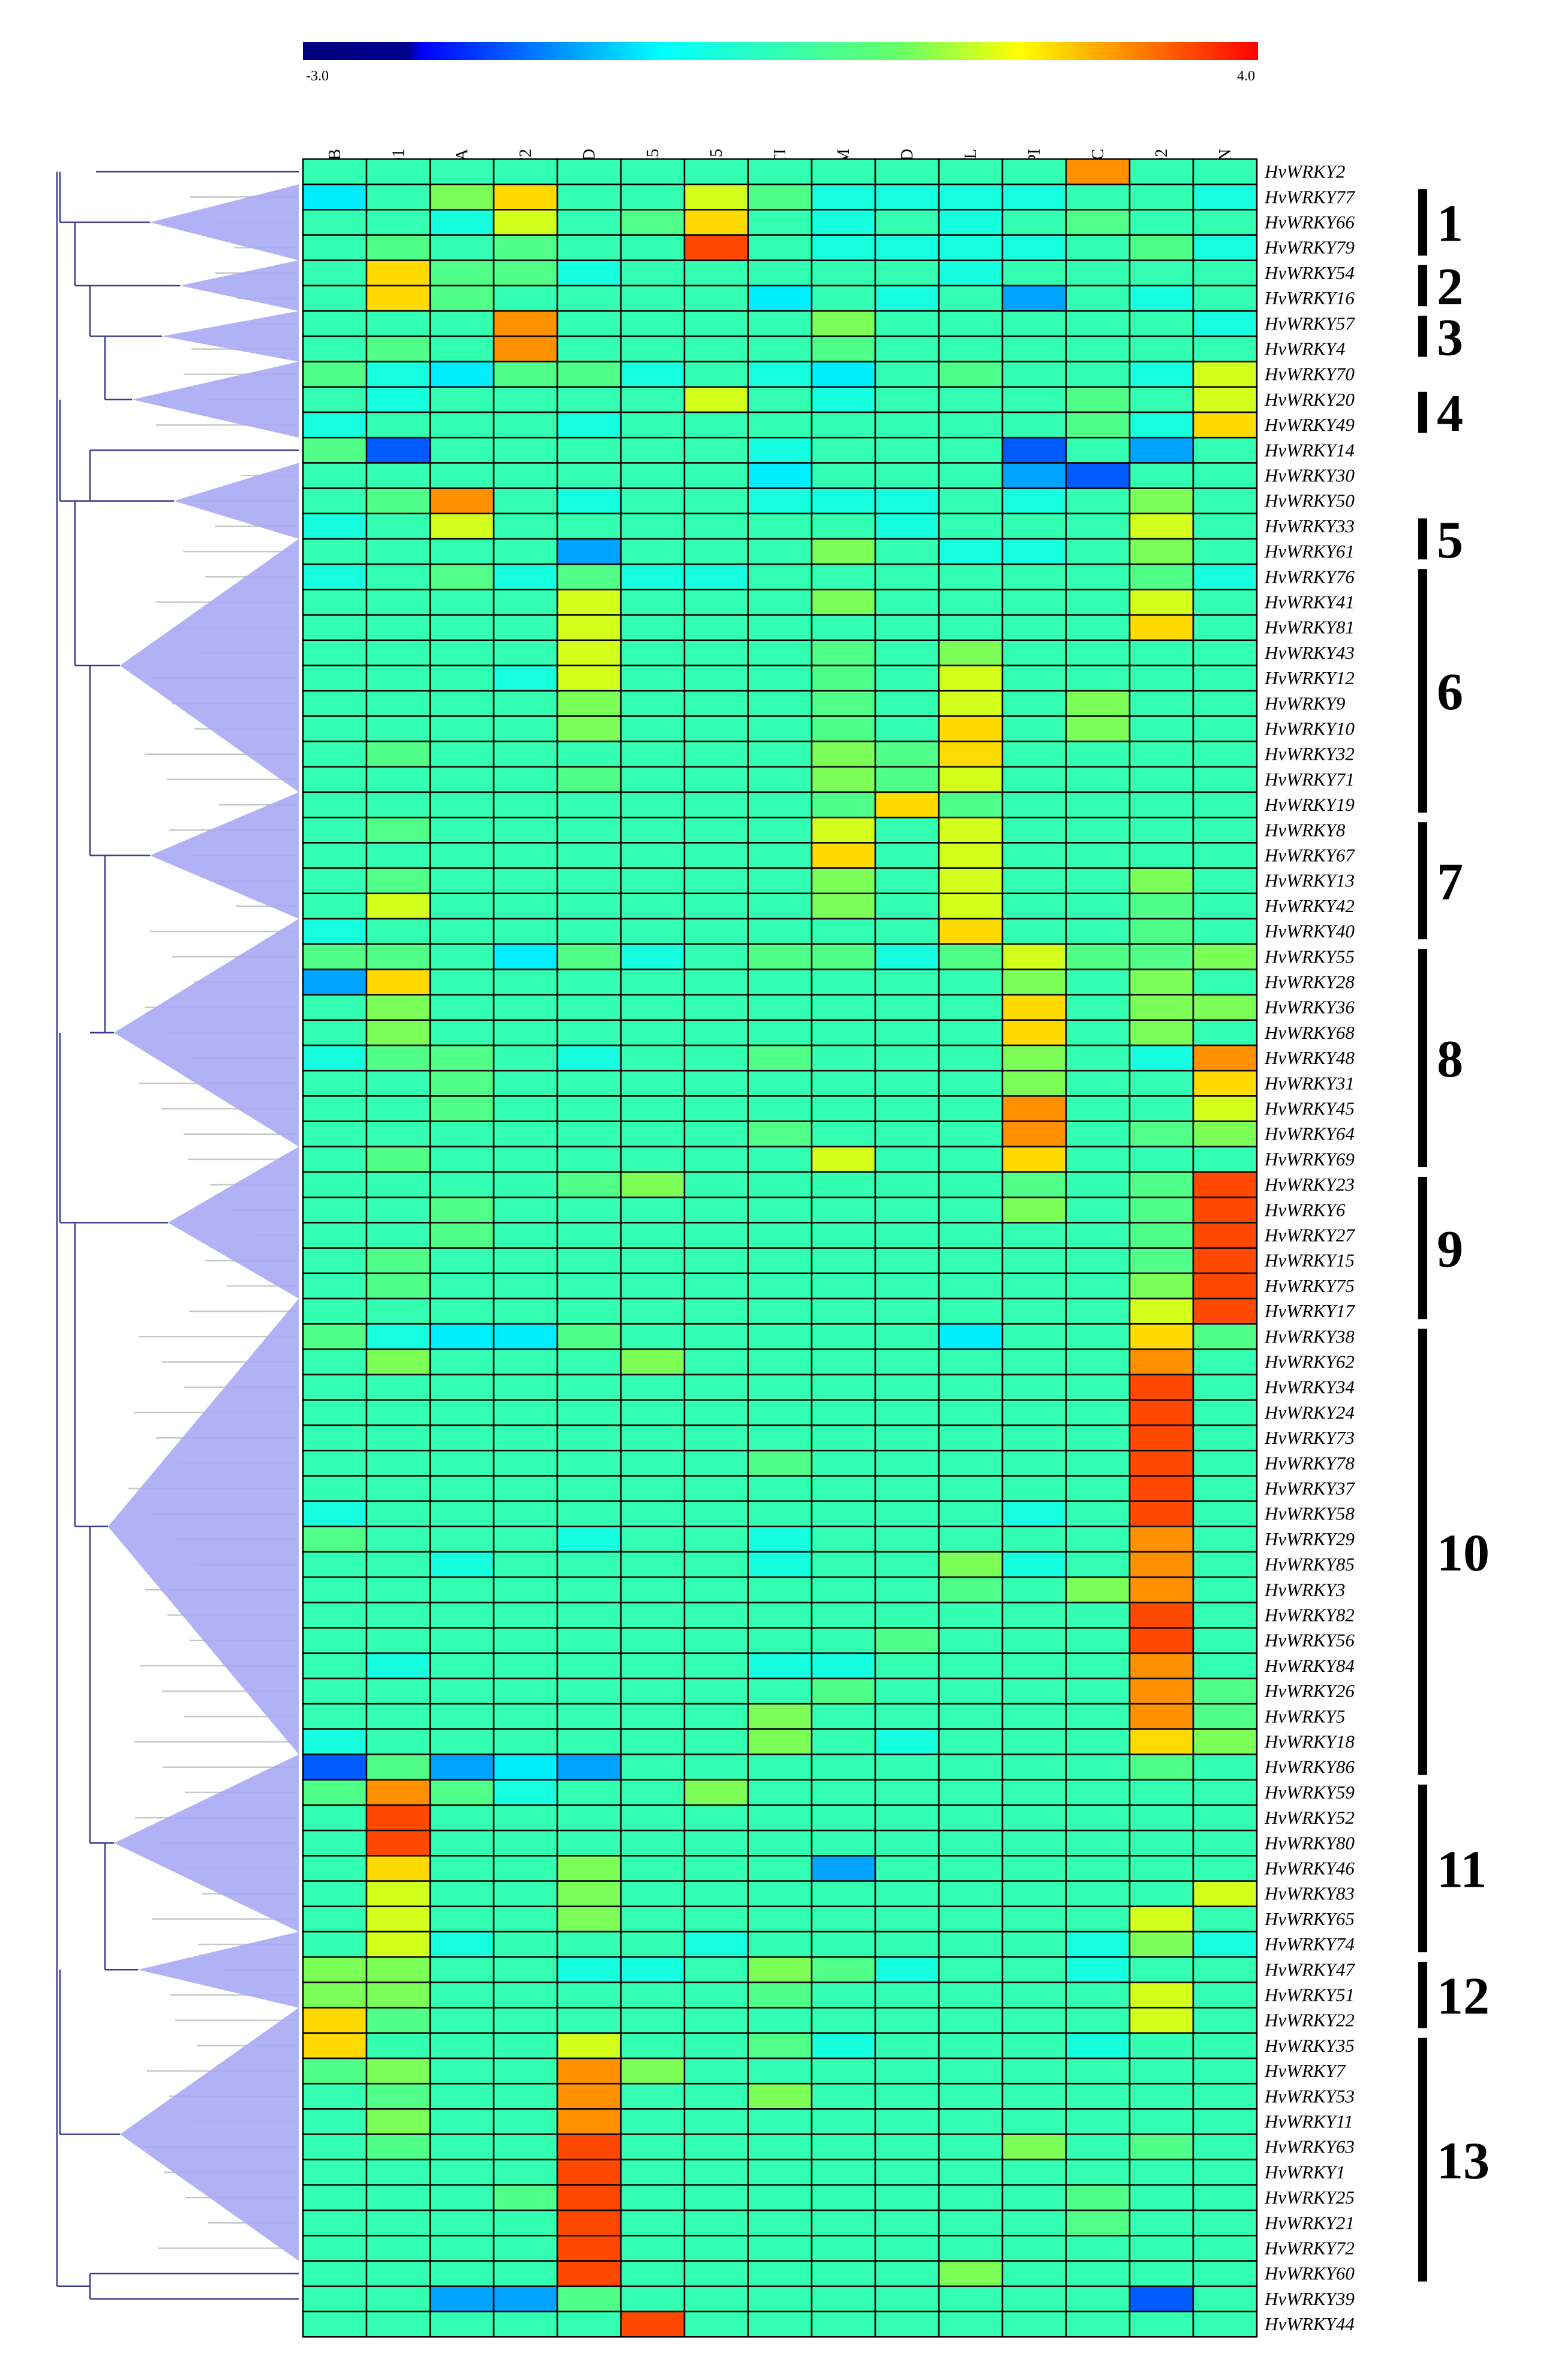 Image resolution: width=1546 pixels, height=2380 pixels. What do you see at coordinates (1450, 224) in the screenshot?
I see `cluster-number: 1` at bounding box center [1450, 224].